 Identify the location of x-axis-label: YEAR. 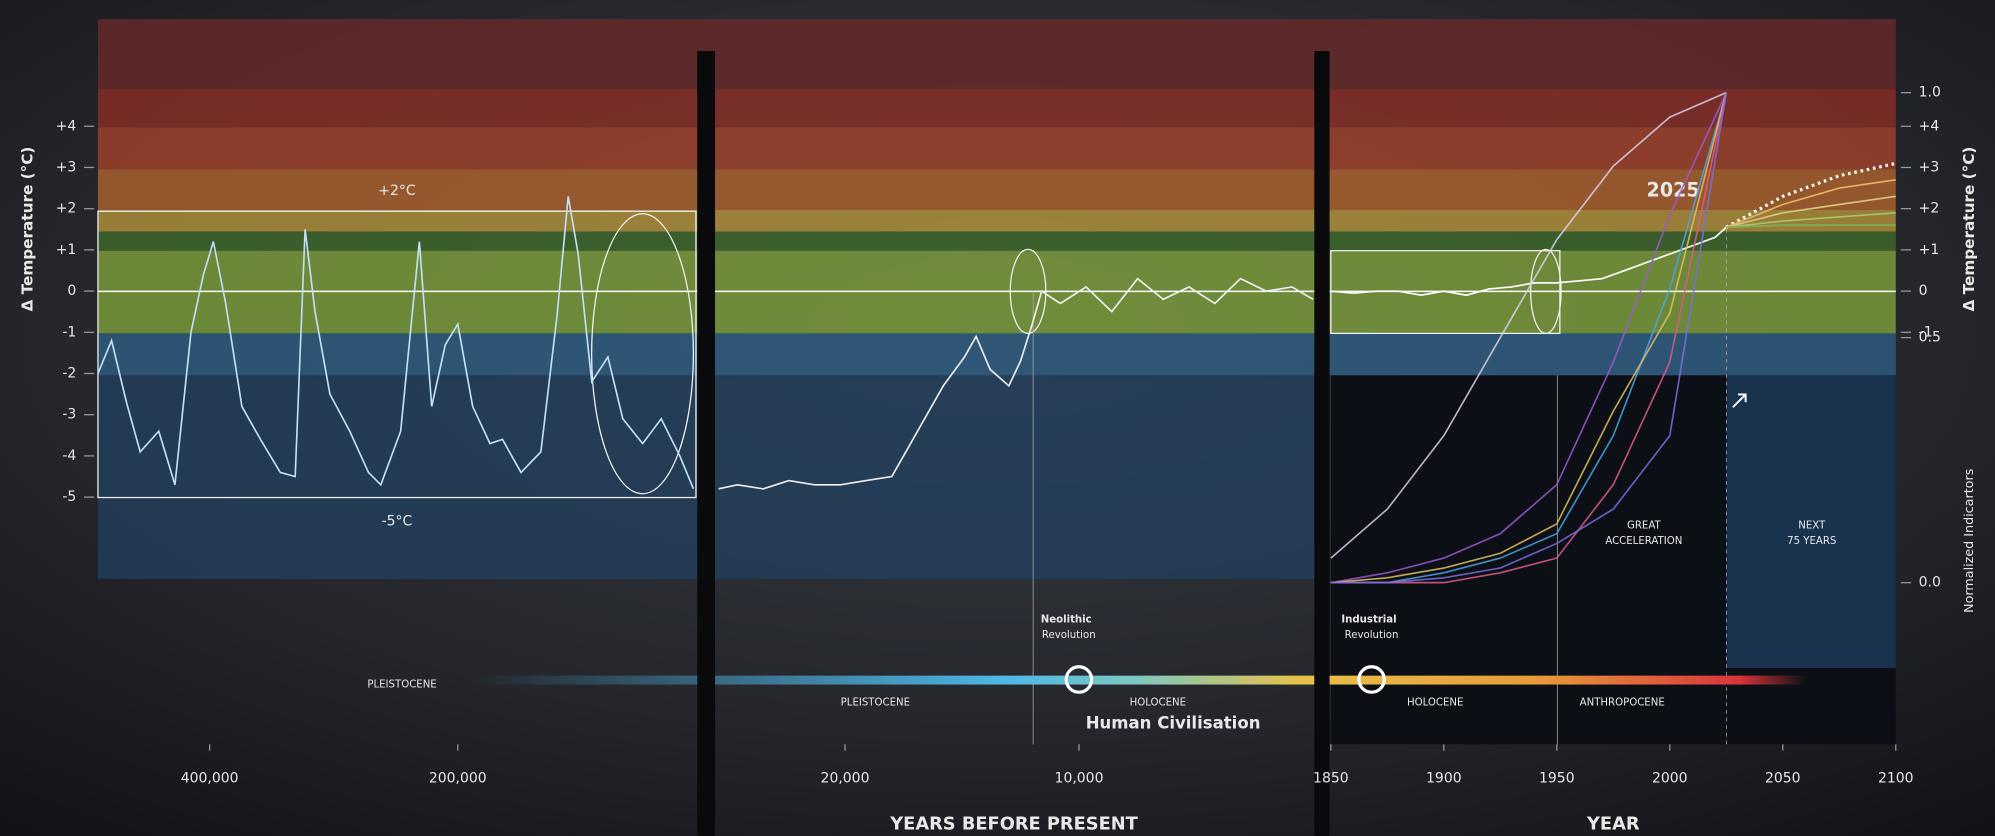
(1613, 824).